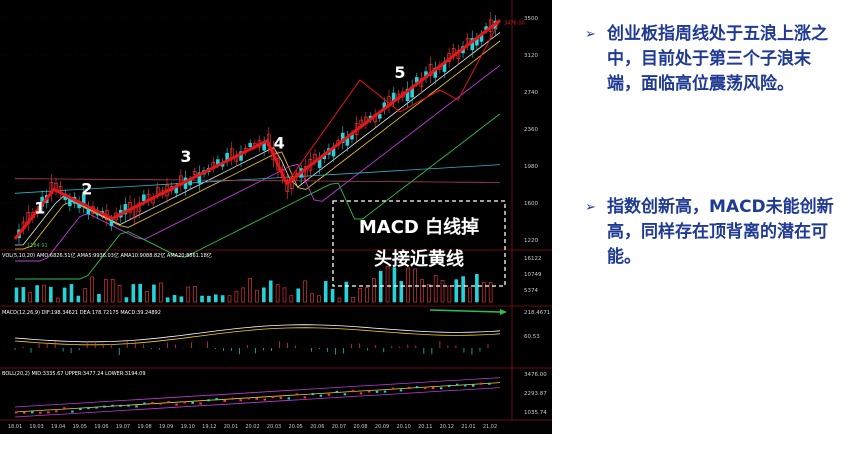 The width and height of the screenshot is (849, 459). I want to click on high-price-label: 3476.00, so click(514, 23).